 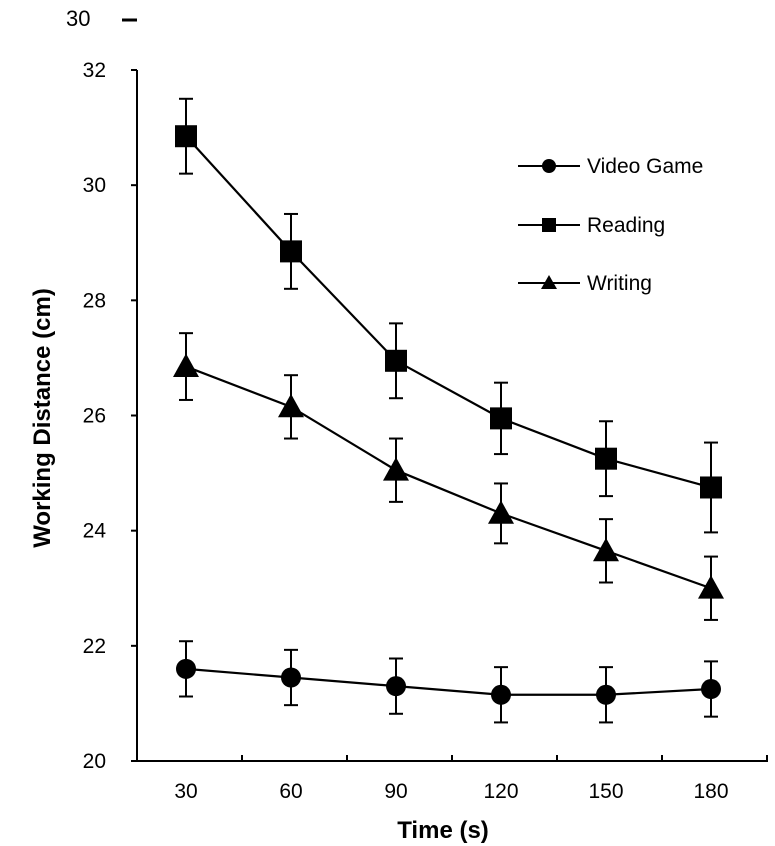 What do you see at coordinates (185, 791) in the screenshot?
I see `x-tick-label: 30` at bounding box center [185, 791].